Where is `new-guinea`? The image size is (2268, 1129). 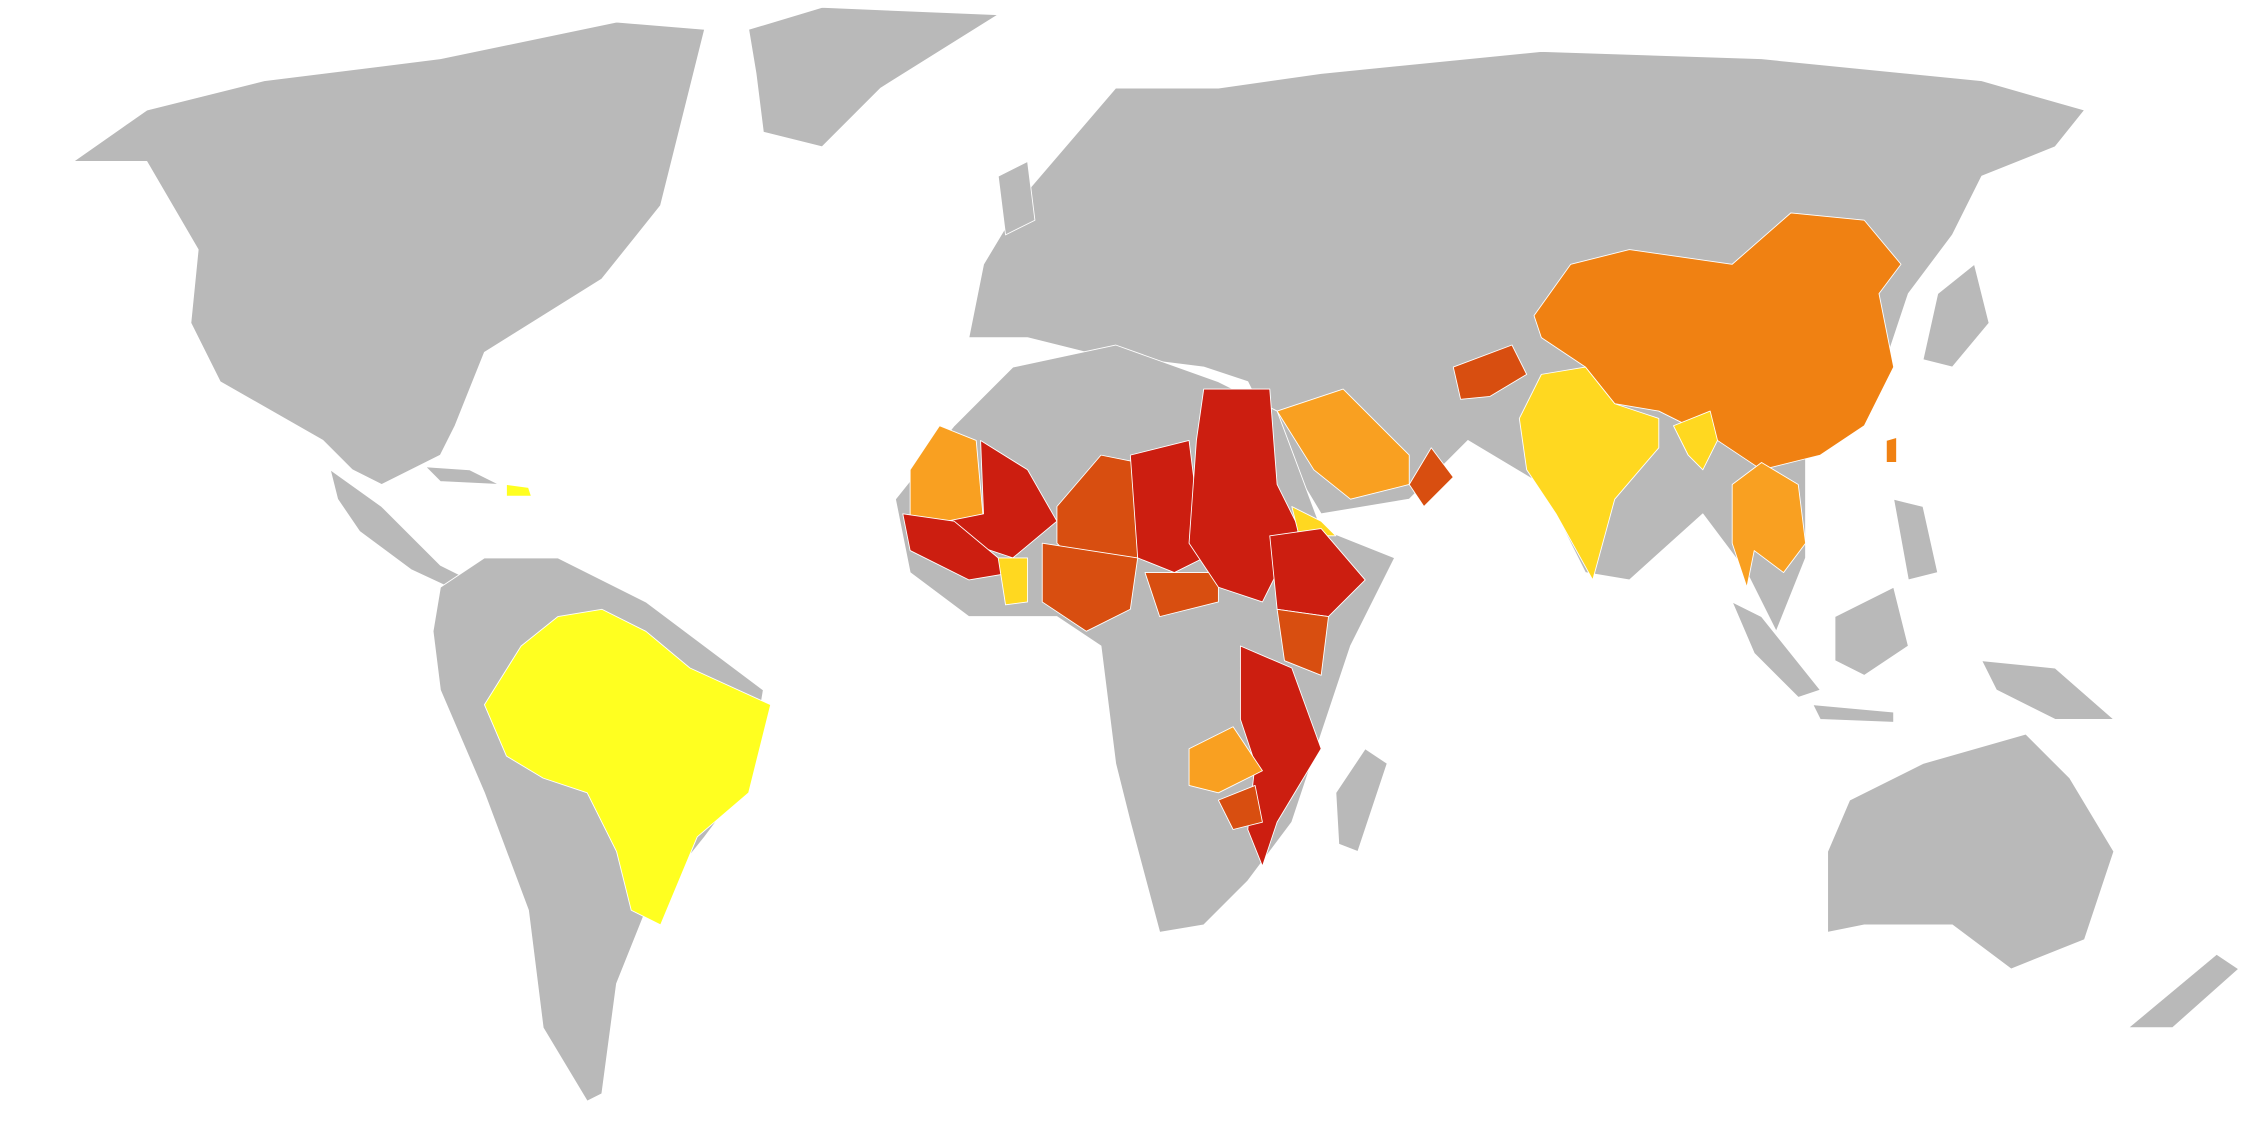
new-guinea is located at coordinates (2048, 690).